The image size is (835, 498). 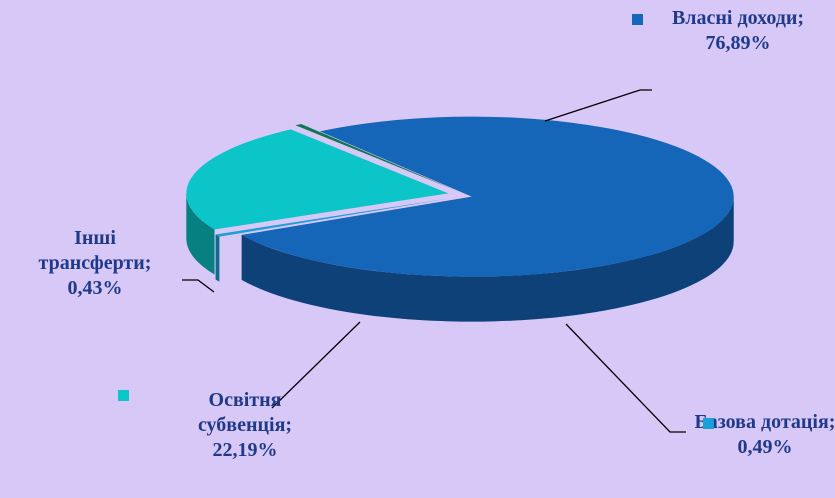 I want to click on label-category: Інші трансферти;, so click(x=95, y=250).